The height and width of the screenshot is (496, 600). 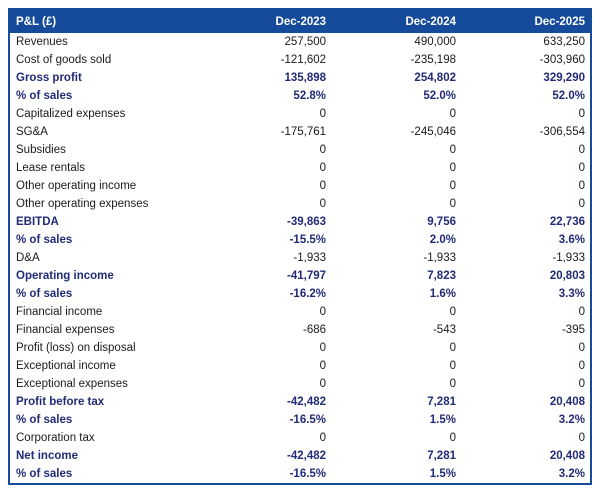 What do you see at coordinates (300, 348) in the screenshot?
I see `table-row: Profit (loss) on disposal 0 0 0` at bounding box center [300, 348].